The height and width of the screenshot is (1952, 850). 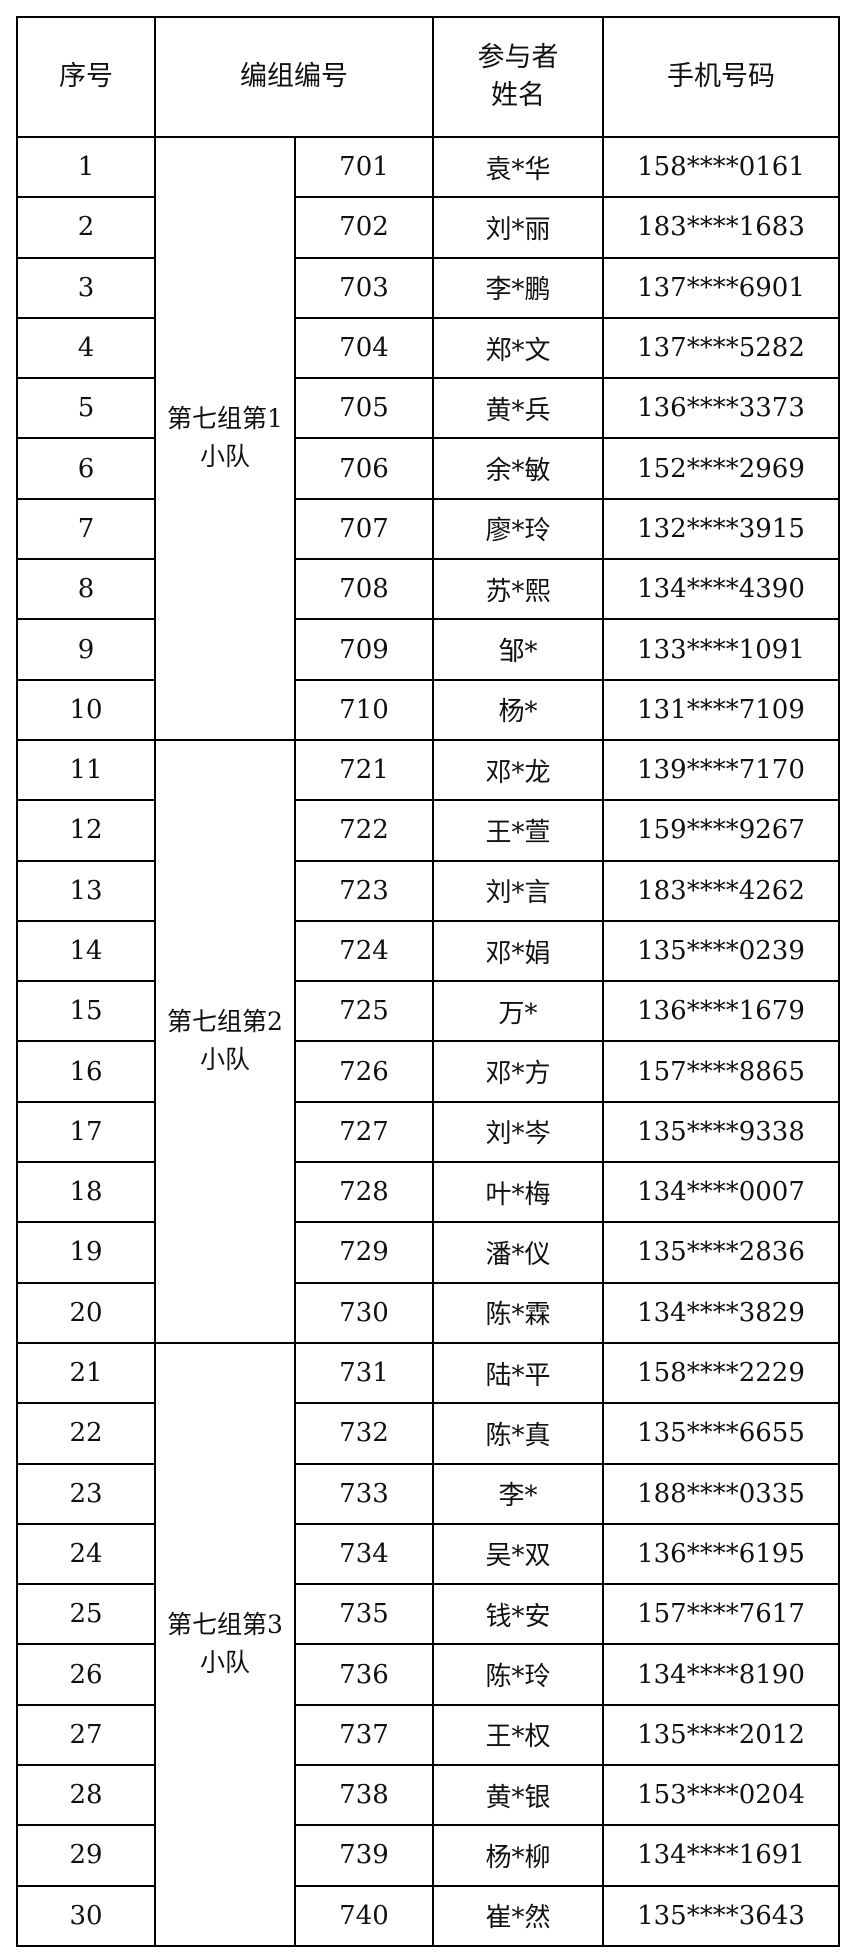 What do you see at coordinates (518, 1735) in the screenshot?
I see `participant-name: 王*权` at bounding box center [518, 1735].